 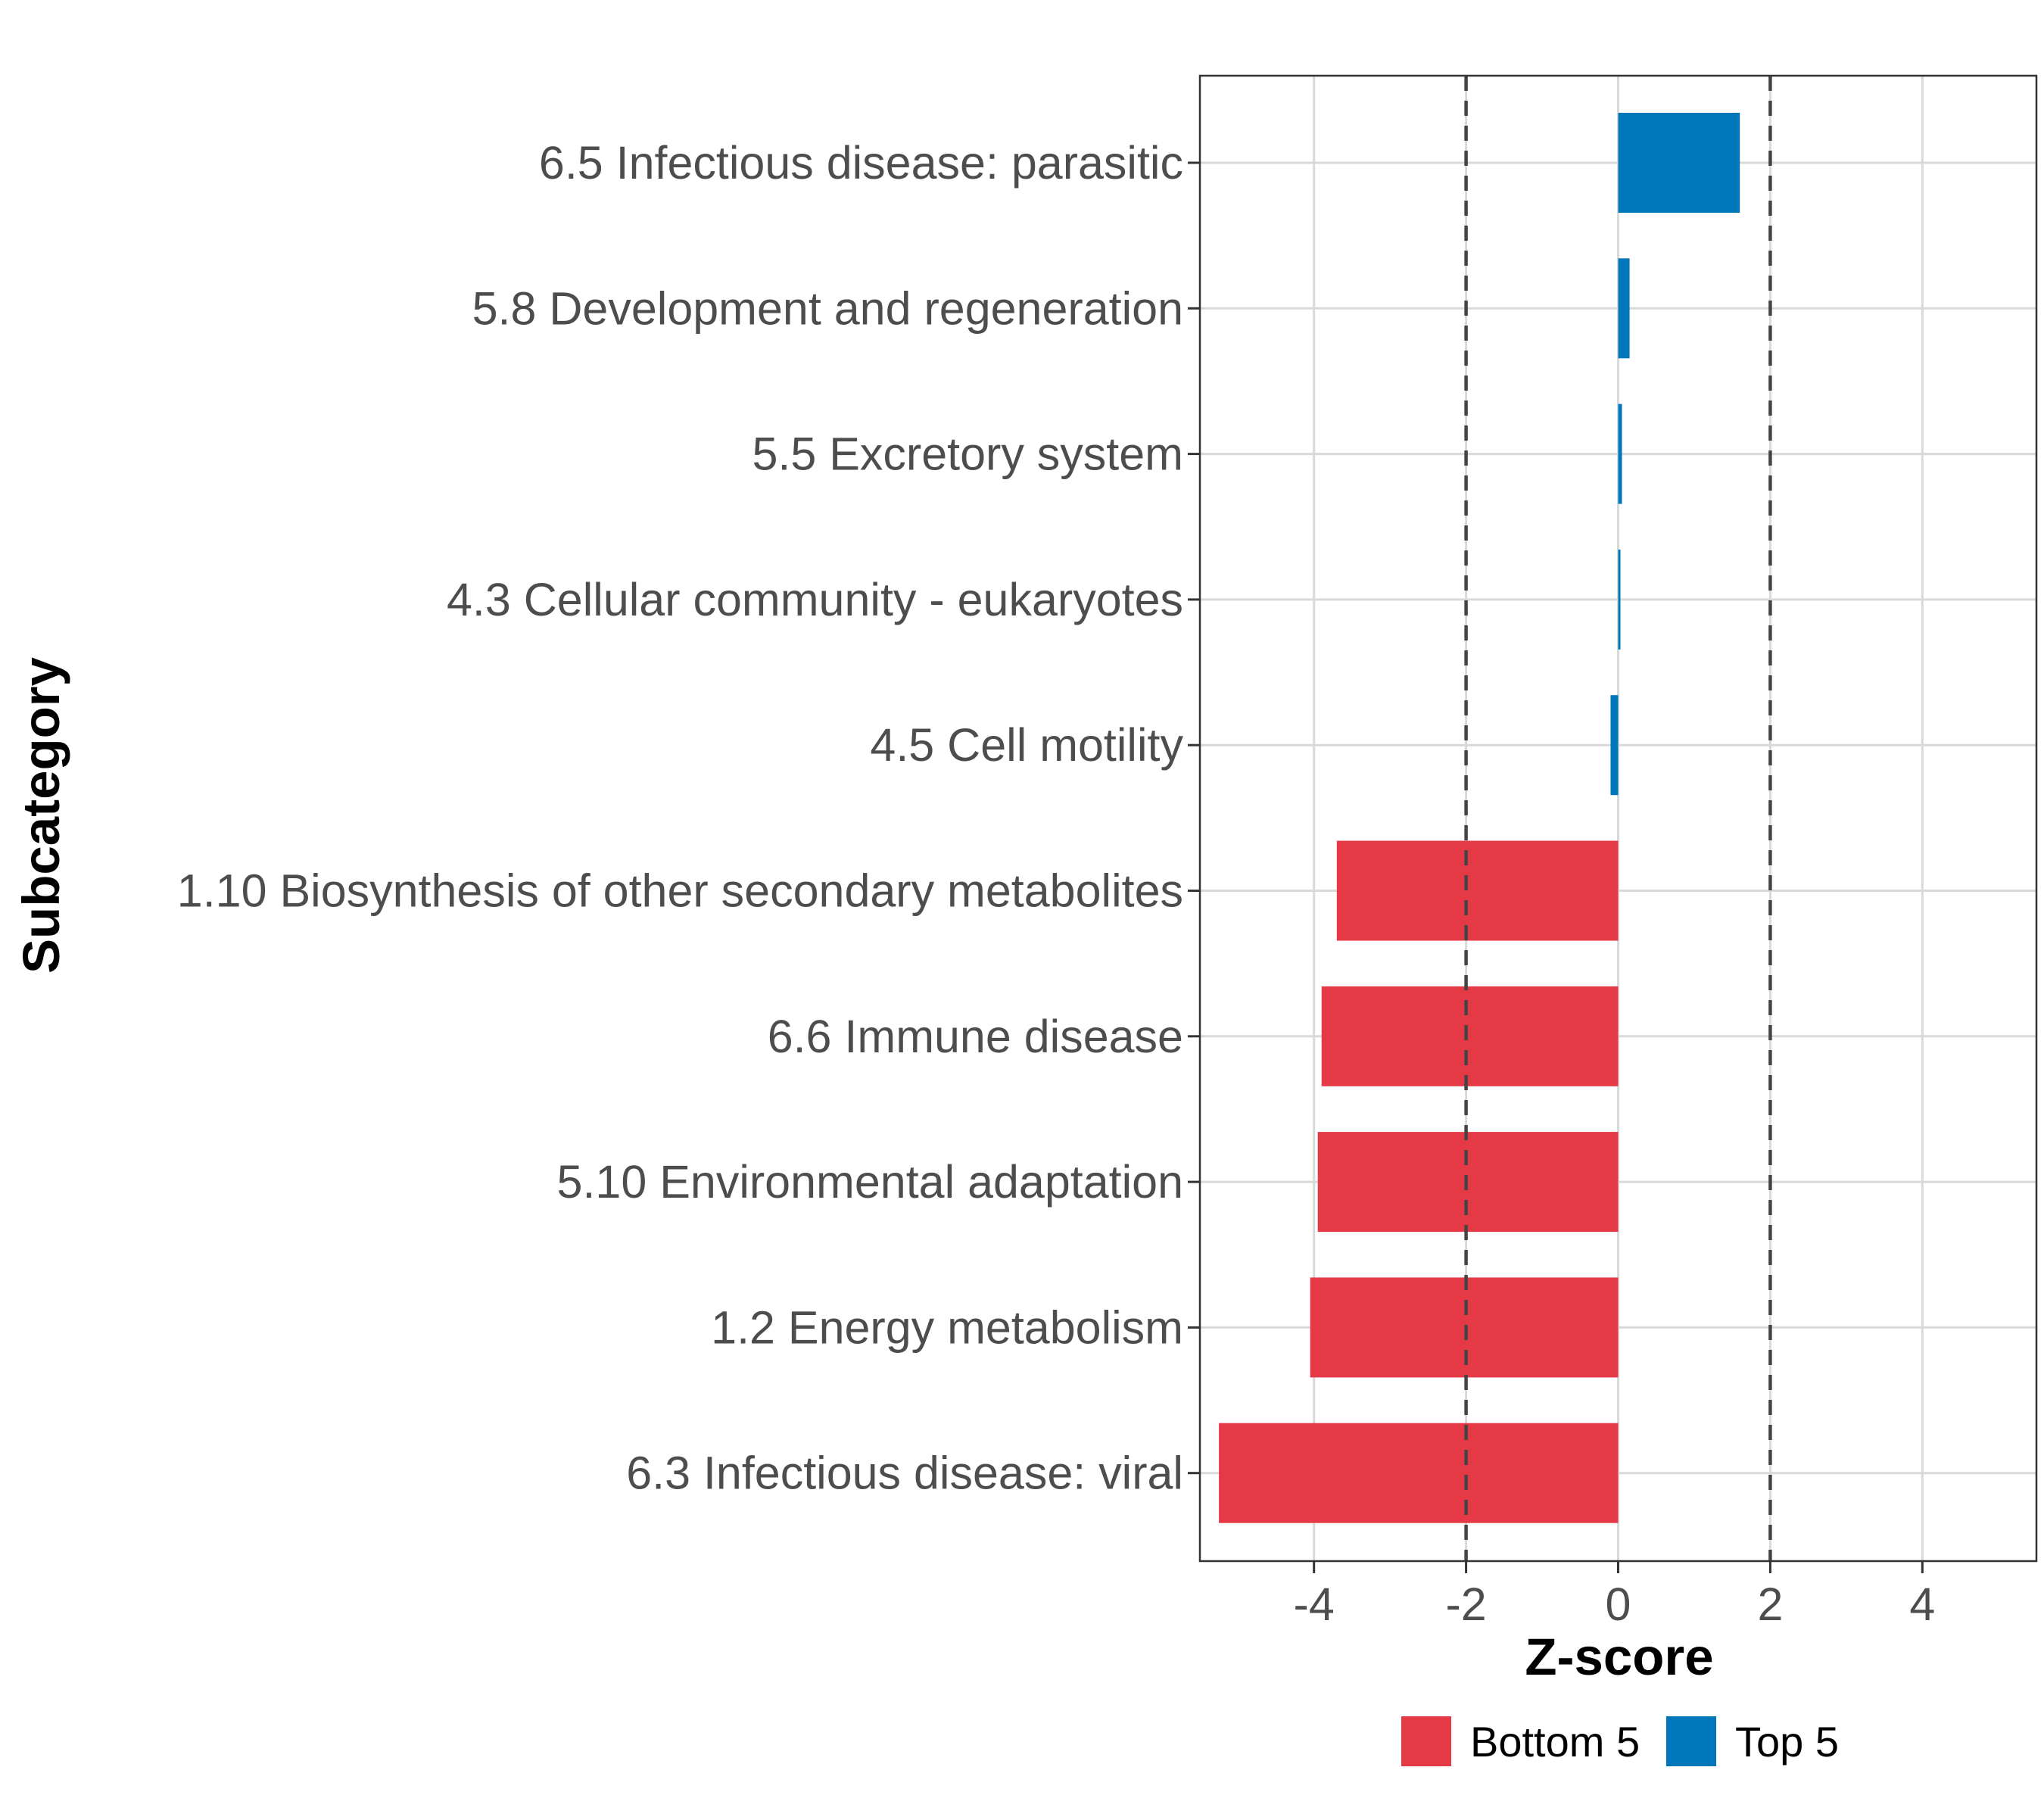 What do you see at coordinates (1787, 1742) in the screenshot?
I see `legend-label: Top 5` at bounding box center [1787, 1742].